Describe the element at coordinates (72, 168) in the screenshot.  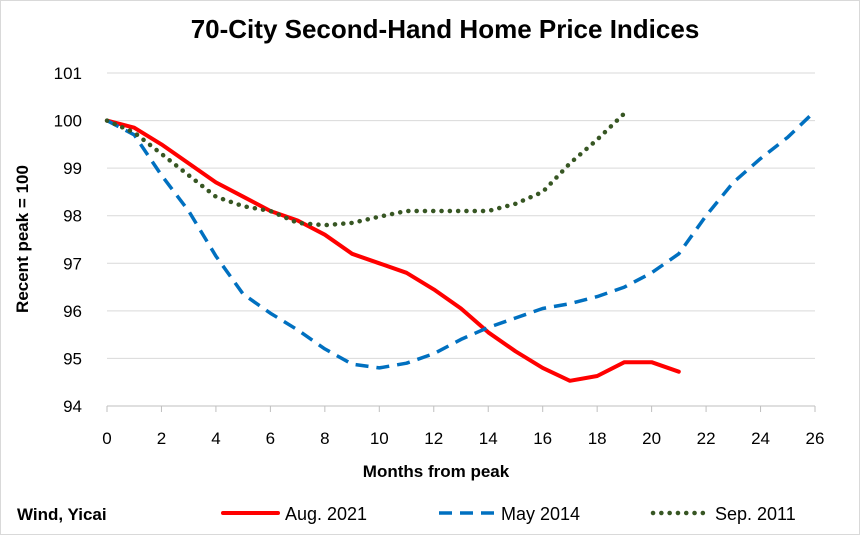
I see `y-tick-label: 99` at that location.